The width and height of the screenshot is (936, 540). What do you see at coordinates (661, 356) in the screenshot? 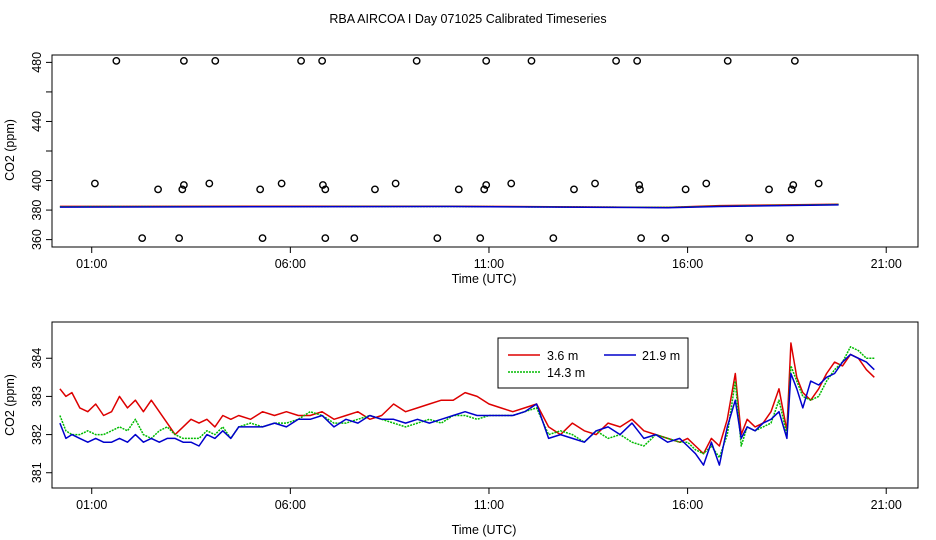
I see `legend-label-21-9m: 21.9 m` at bounding box center [661, 356].